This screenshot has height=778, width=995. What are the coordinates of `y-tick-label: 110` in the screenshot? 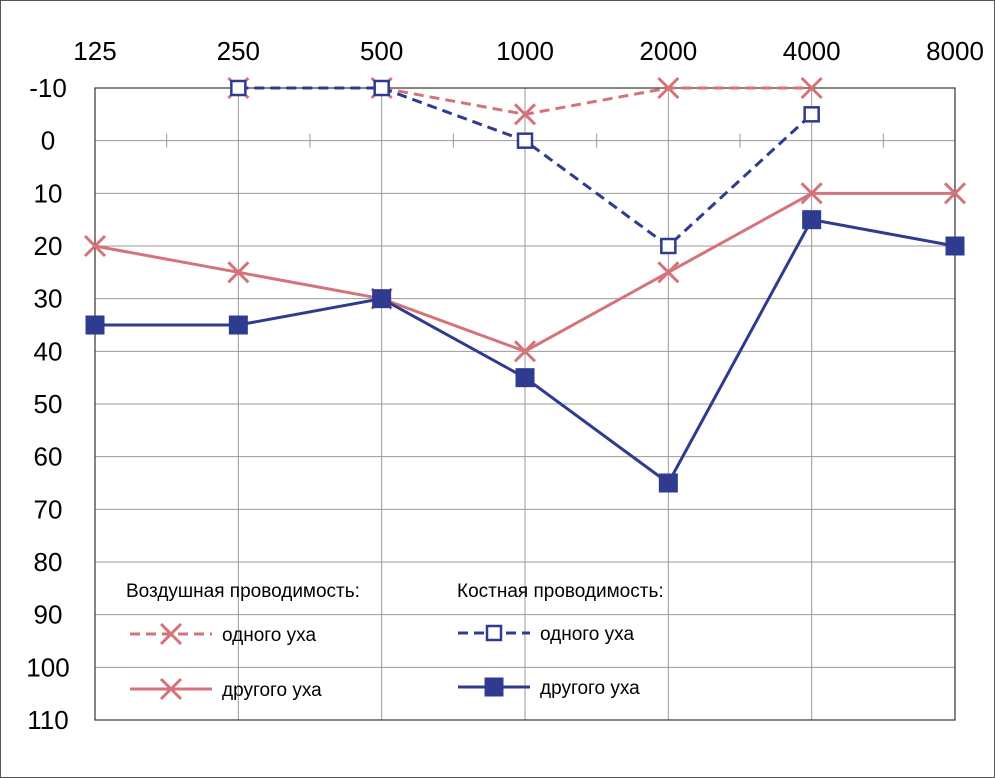 It's located at (47, 720).